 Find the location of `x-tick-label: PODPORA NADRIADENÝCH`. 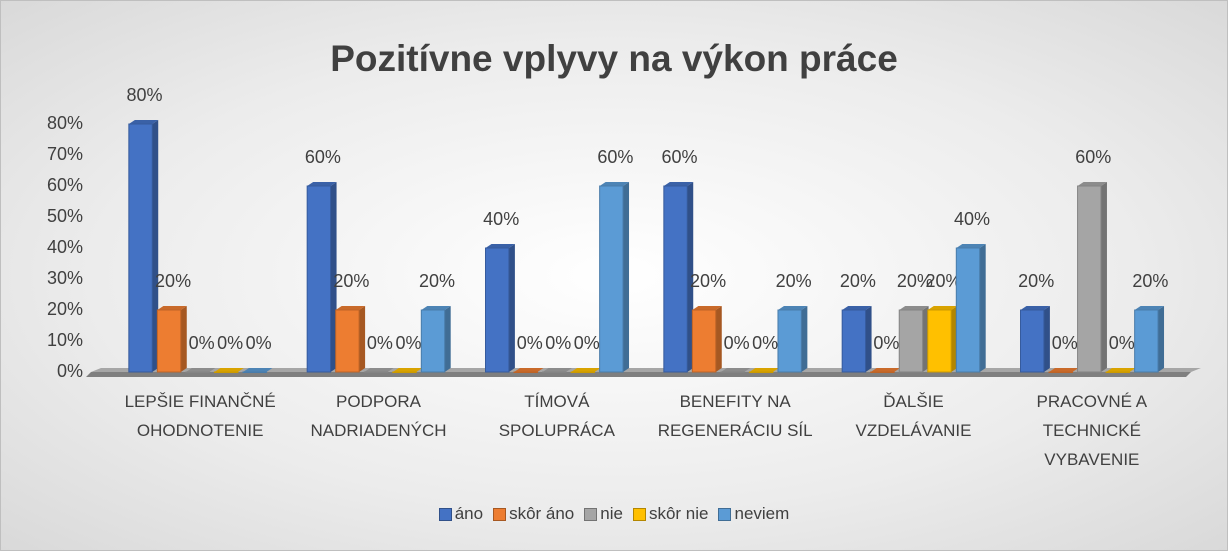

x-tick-label: PODPORA NADRIADENÝCH is located at coordinates (378, 416).